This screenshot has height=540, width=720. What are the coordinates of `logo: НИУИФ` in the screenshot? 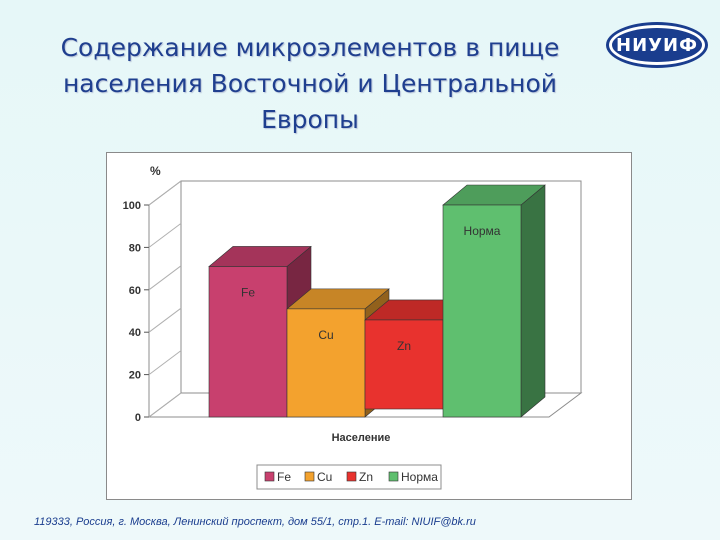 It's located at (657, 45).